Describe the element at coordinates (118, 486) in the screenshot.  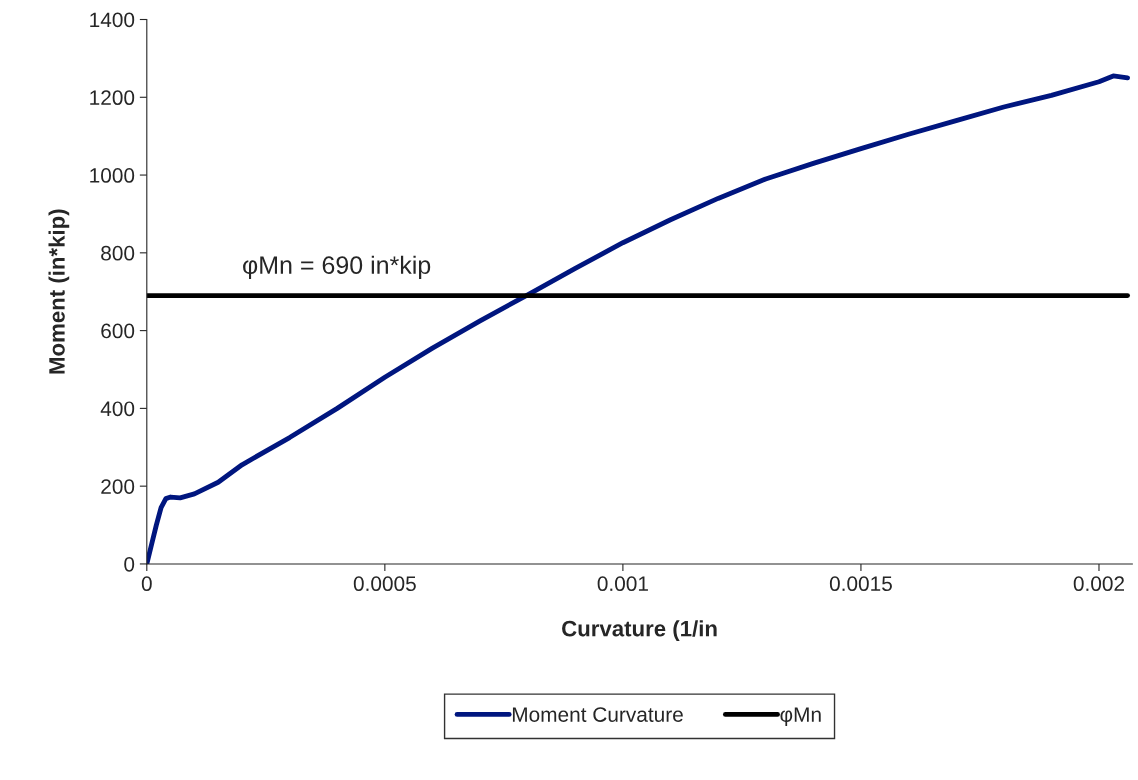
I see `y-tick-label: 200` at that location.